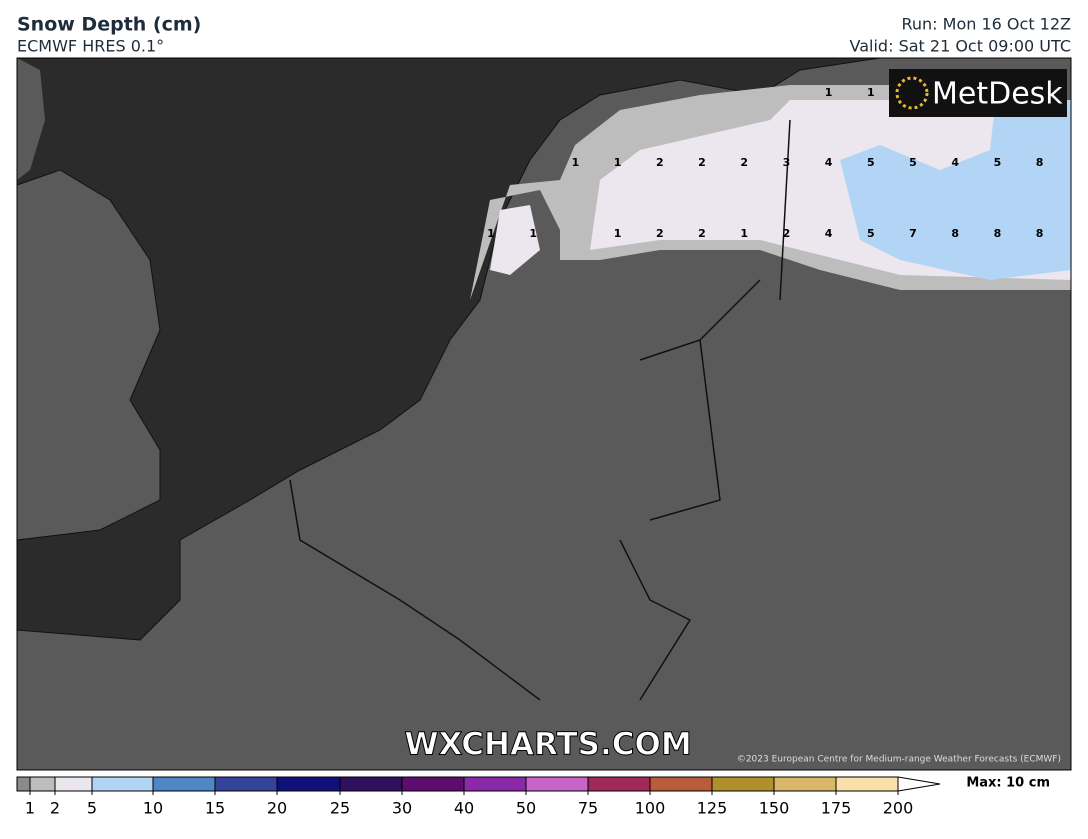 This screenshot has height=839, width=1088. I want to click on legend-label: 20, so click(277, 808).